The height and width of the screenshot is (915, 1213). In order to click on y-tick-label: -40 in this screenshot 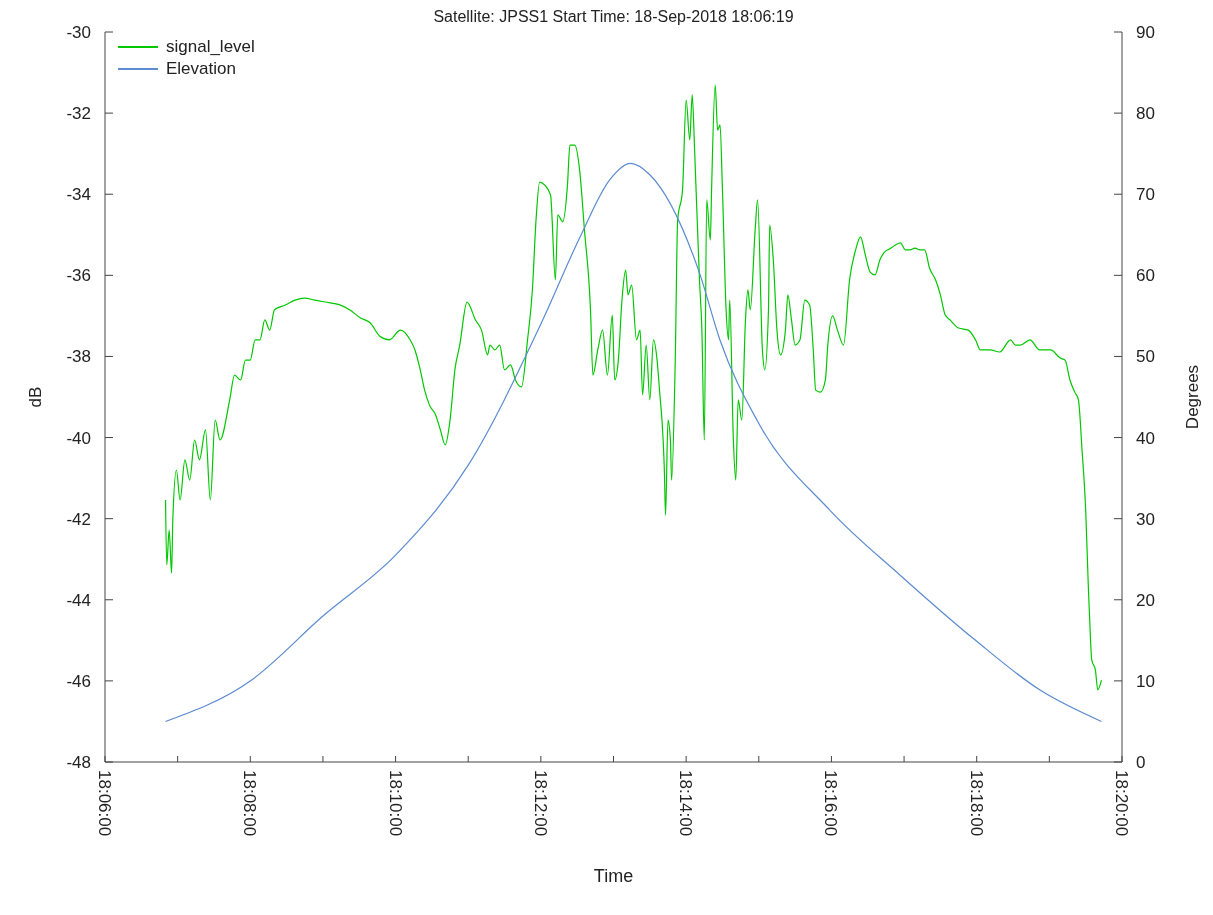, I will do `click(78, 438)`.